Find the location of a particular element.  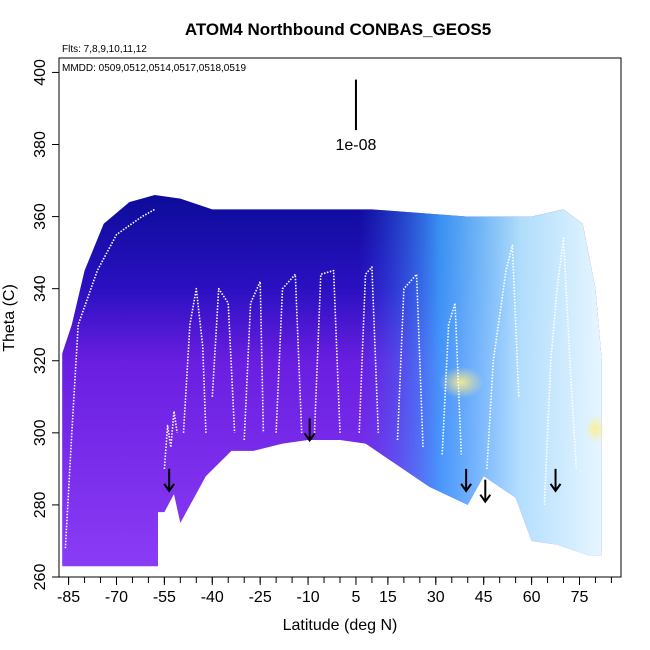

x-axis: -85 -70 -55 -40 -25 -10 5 15 30 45 60 75 is located at coordinates (334, 591).